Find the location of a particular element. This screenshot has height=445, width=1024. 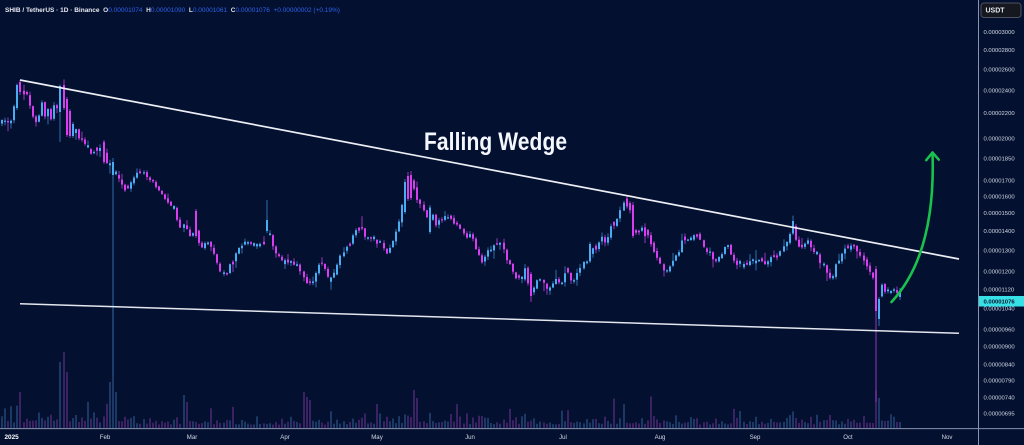

svg-text: 0.00001700 is located at coordinates (1000, 182).